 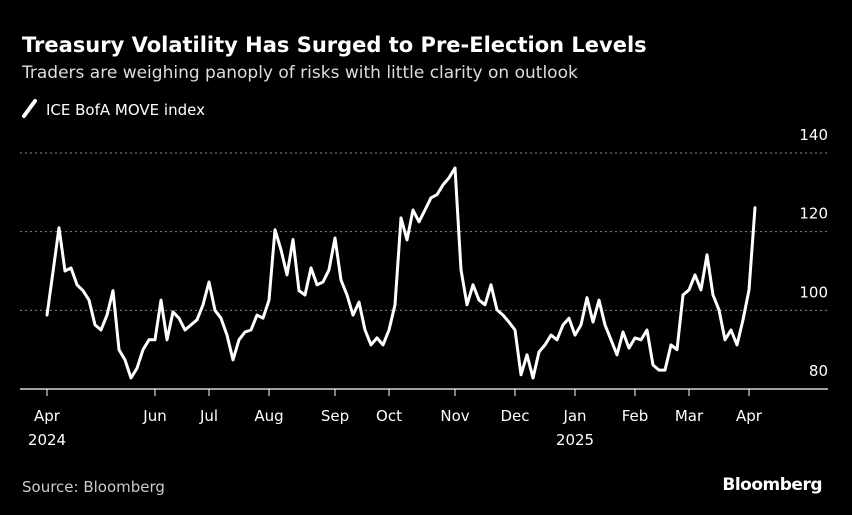 What do you see at coordinates (29, 108) in the screenshot?
I see `legend-swatch` at bounding box center [29, 108].